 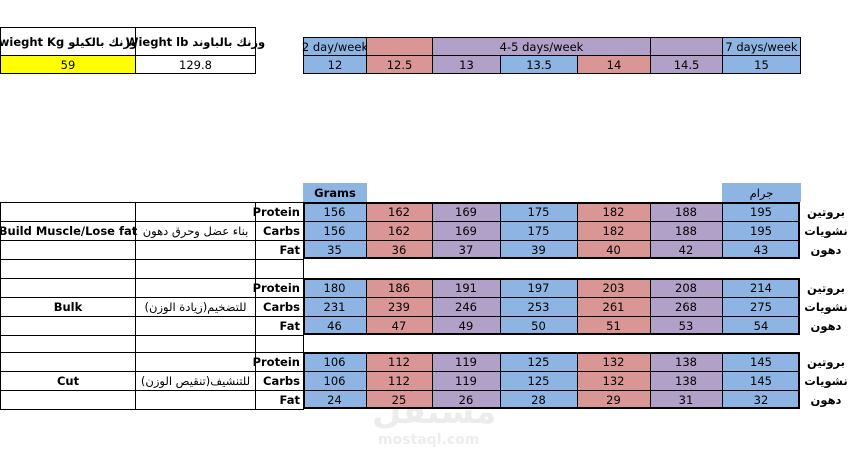 What do you see at coordinates (68, 231) in the screenshot?
I see `label-cell: Build Muscle/Lose fat` at bounding box center [68, 231].